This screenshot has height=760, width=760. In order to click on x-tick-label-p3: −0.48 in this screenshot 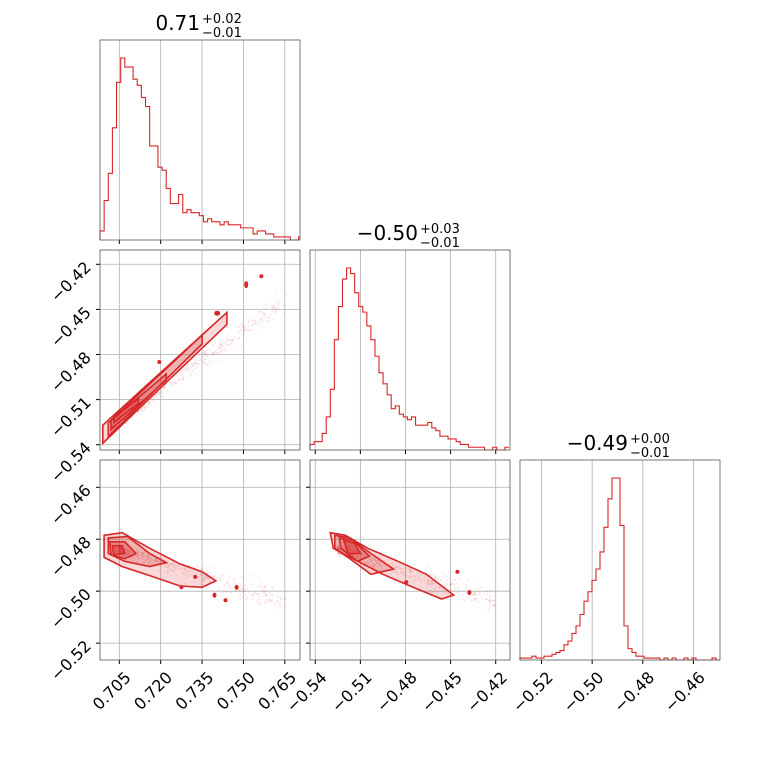, I will do `click(634, 692)`.